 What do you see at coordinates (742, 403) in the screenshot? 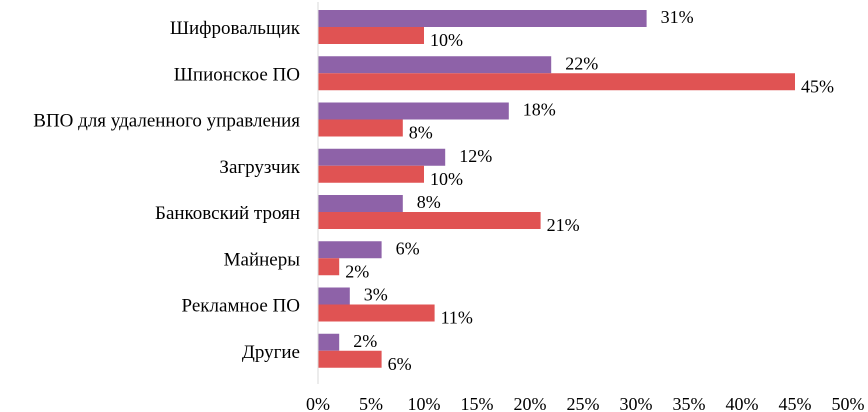
I see `x-tick-label: 40%` at bounding box center [742, 403].